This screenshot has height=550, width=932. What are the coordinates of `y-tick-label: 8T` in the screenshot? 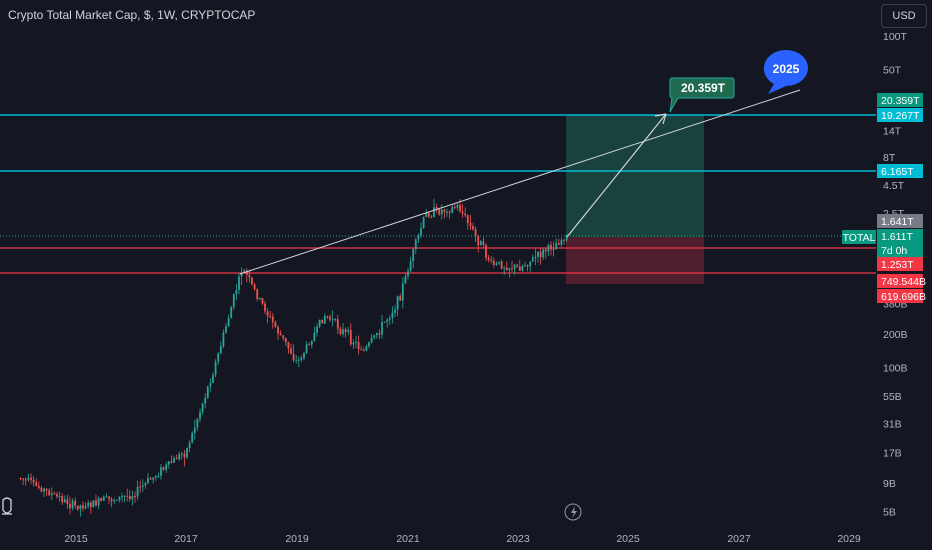 It's located at (889, 158).